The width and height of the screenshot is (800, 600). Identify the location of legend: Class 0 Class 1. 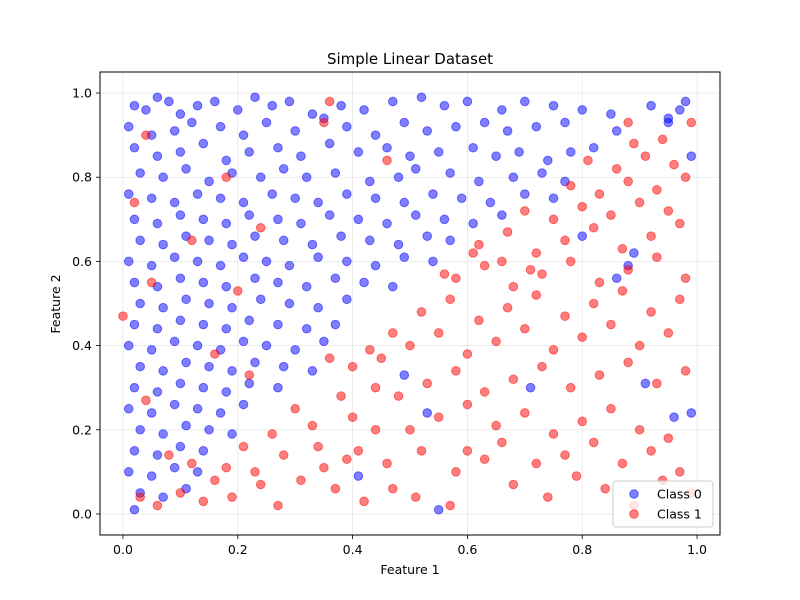
(663, 504).